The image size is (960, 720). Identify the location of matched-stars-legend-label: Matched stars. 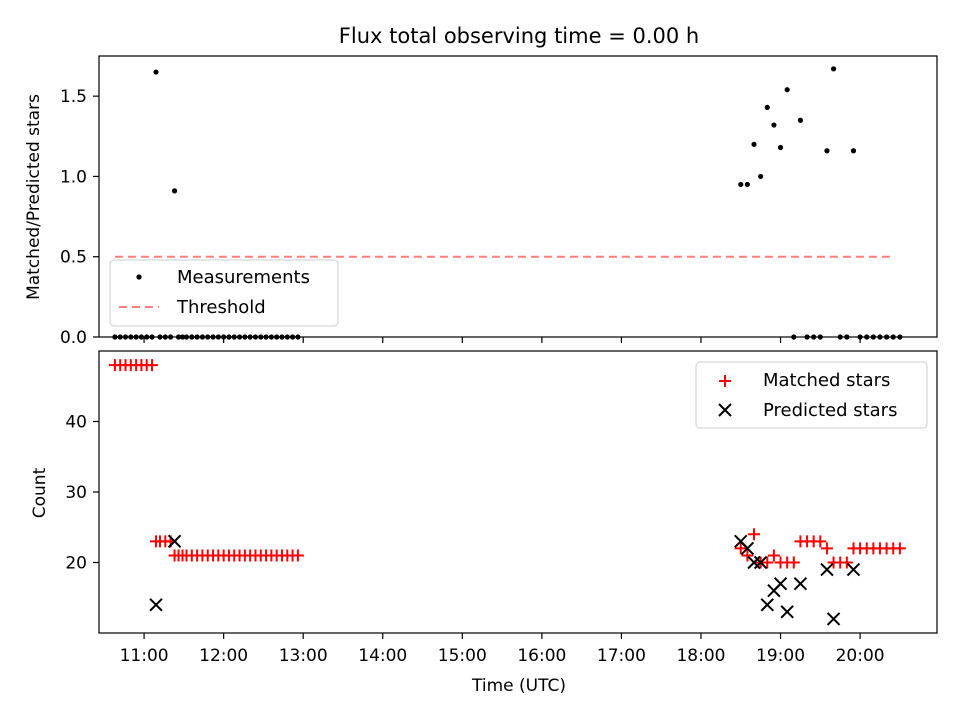
(826, 380).